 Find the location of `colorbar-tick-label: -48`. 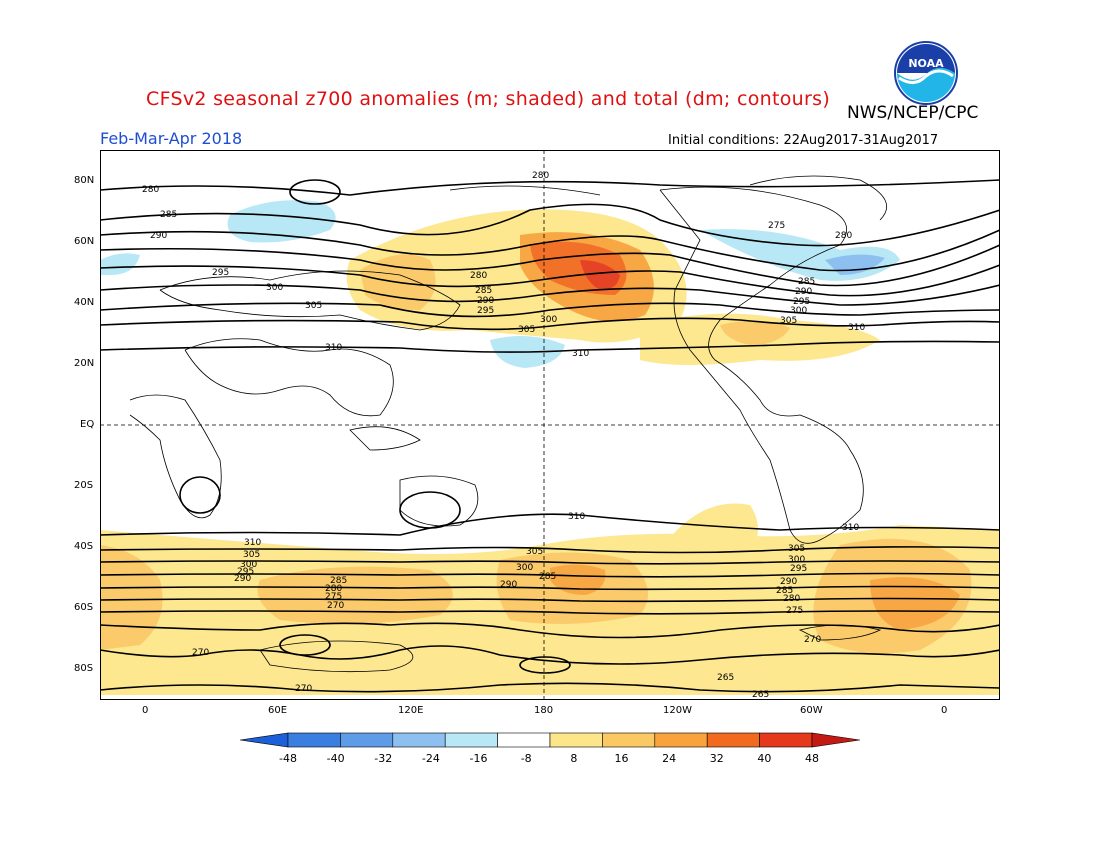

colorbar-tick-label: -48 is located at coordinates (288, 758).